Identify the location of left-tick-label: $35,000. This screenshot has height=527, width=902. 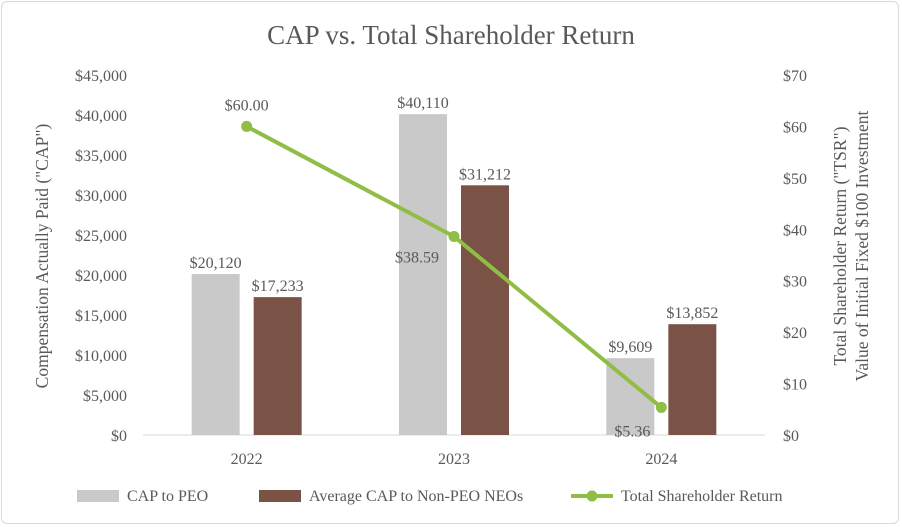
(101, 156).